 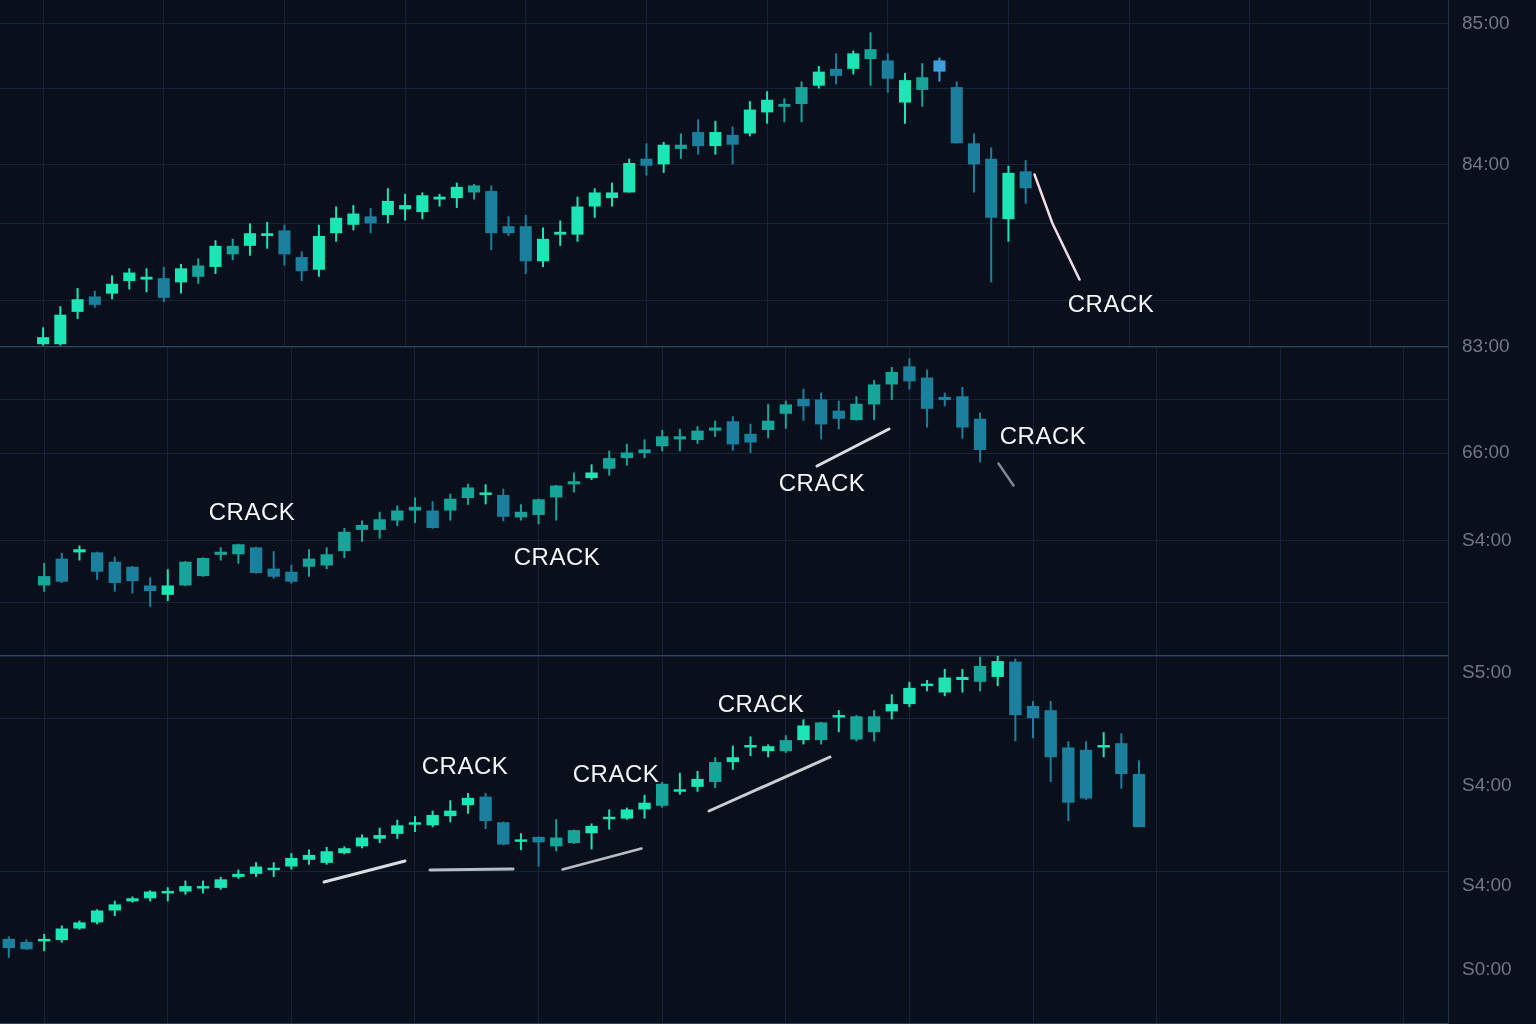 I want to click on y-tick-label: 85:00, so click(x=1486, y=23).